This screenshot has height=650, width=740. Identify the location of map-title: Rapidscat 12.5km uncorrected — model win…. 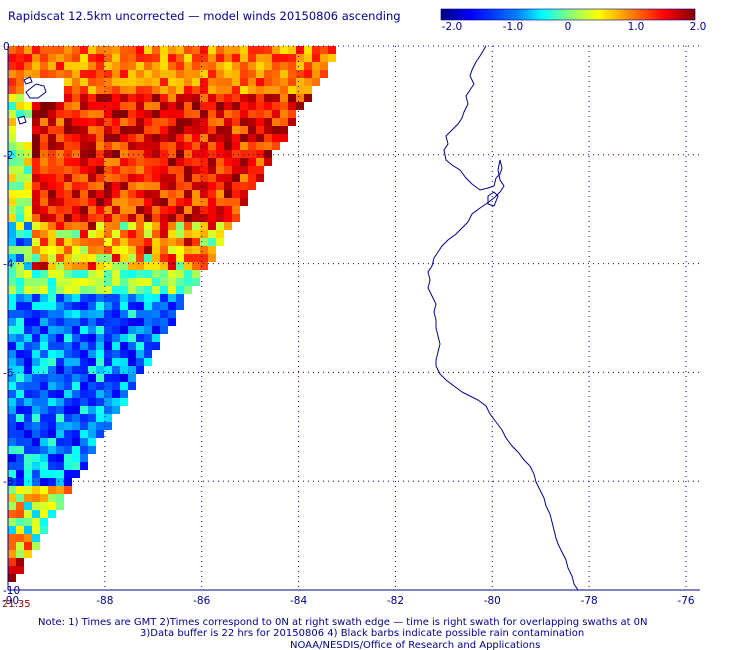
(204, 16).